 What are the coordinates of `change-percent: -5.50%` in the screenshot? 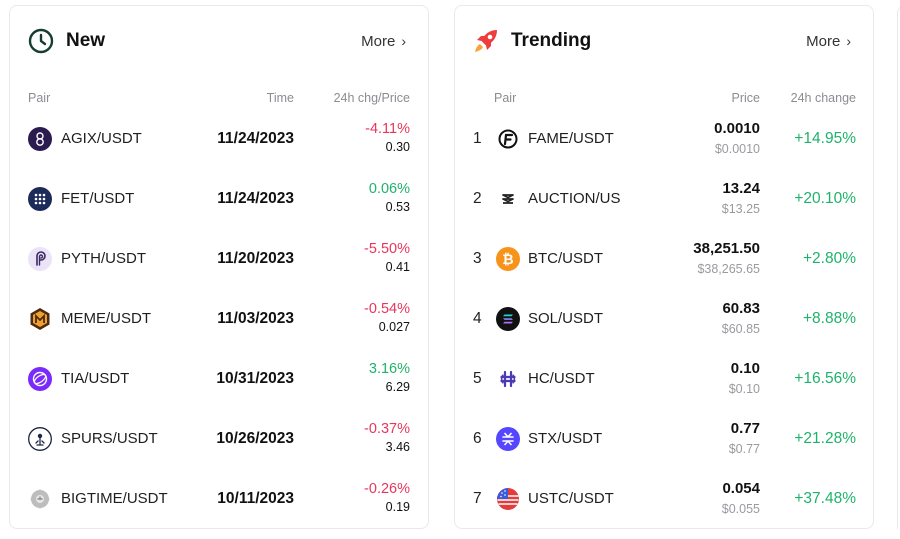 It's located at (387, 249).